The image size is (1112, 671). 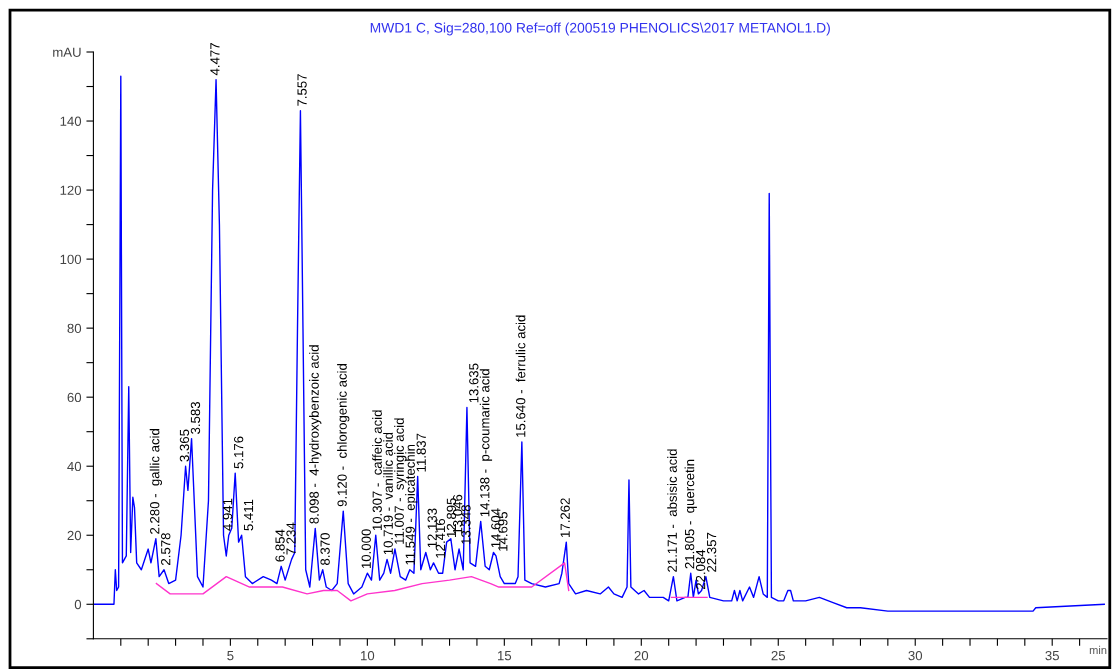 What do you see at coordinates (74, 328) in the screenshot?
I see `y-tick-label: 80` at bounding box center [74, 328].